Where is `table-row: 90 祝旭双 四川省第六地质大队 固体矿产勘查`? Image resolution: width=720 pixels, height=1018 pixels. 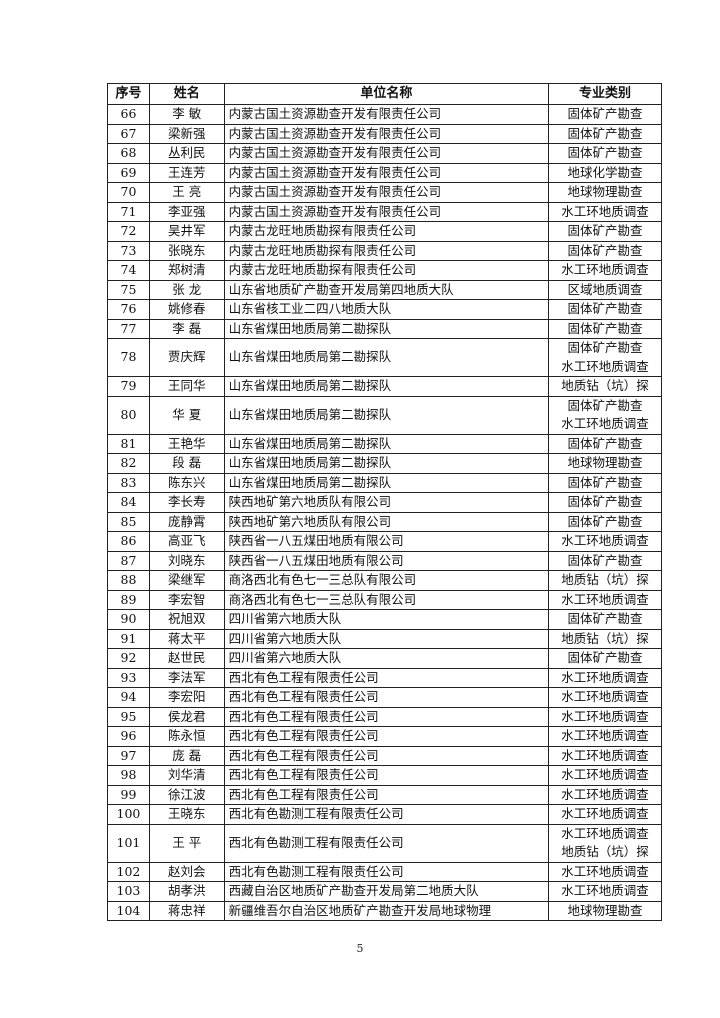 table-row: 90 祝旭双 四川省第六地质大队 固体矿产勘查 is located at coordinates (384, 619).